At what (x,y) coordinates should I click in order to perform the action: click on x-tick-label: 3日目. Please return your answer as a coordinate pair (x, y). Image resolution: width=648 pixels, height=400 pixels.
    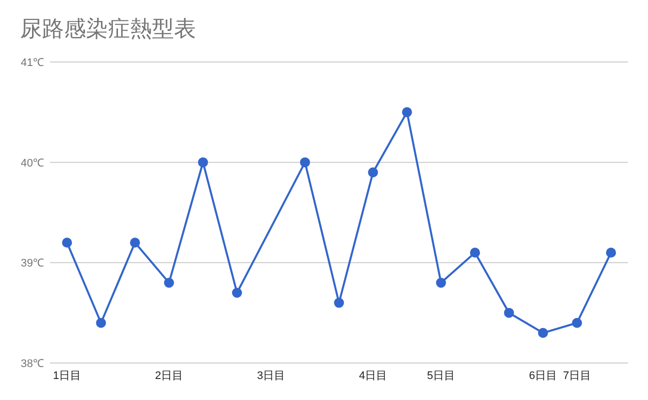
    Looking at the image, I should click on (271, 376).